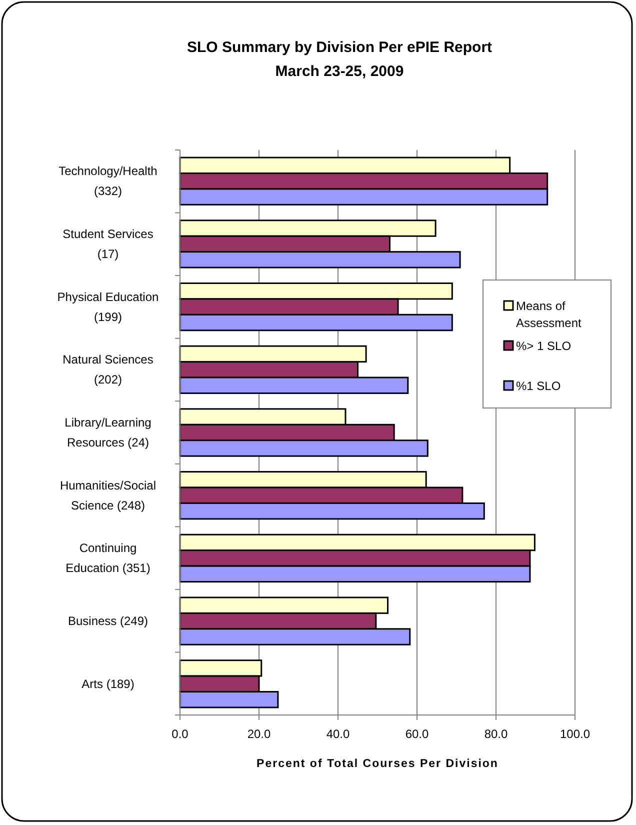  Describe the element at coordinates (108, 558) in the screenshot. I see `y-tick-label: Continuing Education (351)` at that location.